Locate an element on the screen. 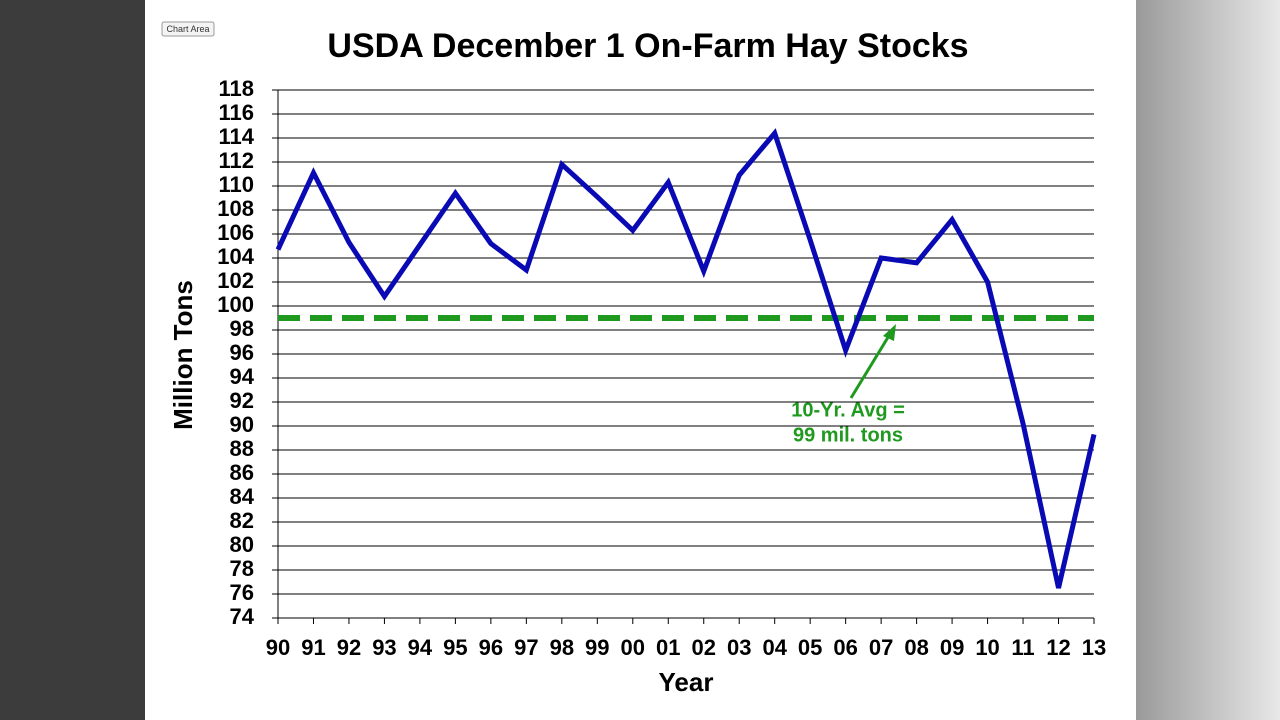 This screenshot has width=1280, height=720. y-tick-label: 76 is located at coordinates (242, 592).